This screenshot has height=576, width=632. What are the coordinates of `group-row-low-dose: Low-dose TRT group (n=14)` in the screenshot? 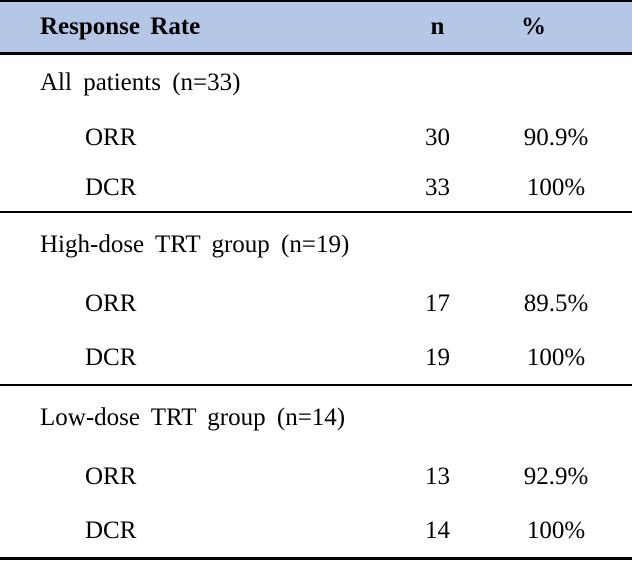 It's located at (316, 417).